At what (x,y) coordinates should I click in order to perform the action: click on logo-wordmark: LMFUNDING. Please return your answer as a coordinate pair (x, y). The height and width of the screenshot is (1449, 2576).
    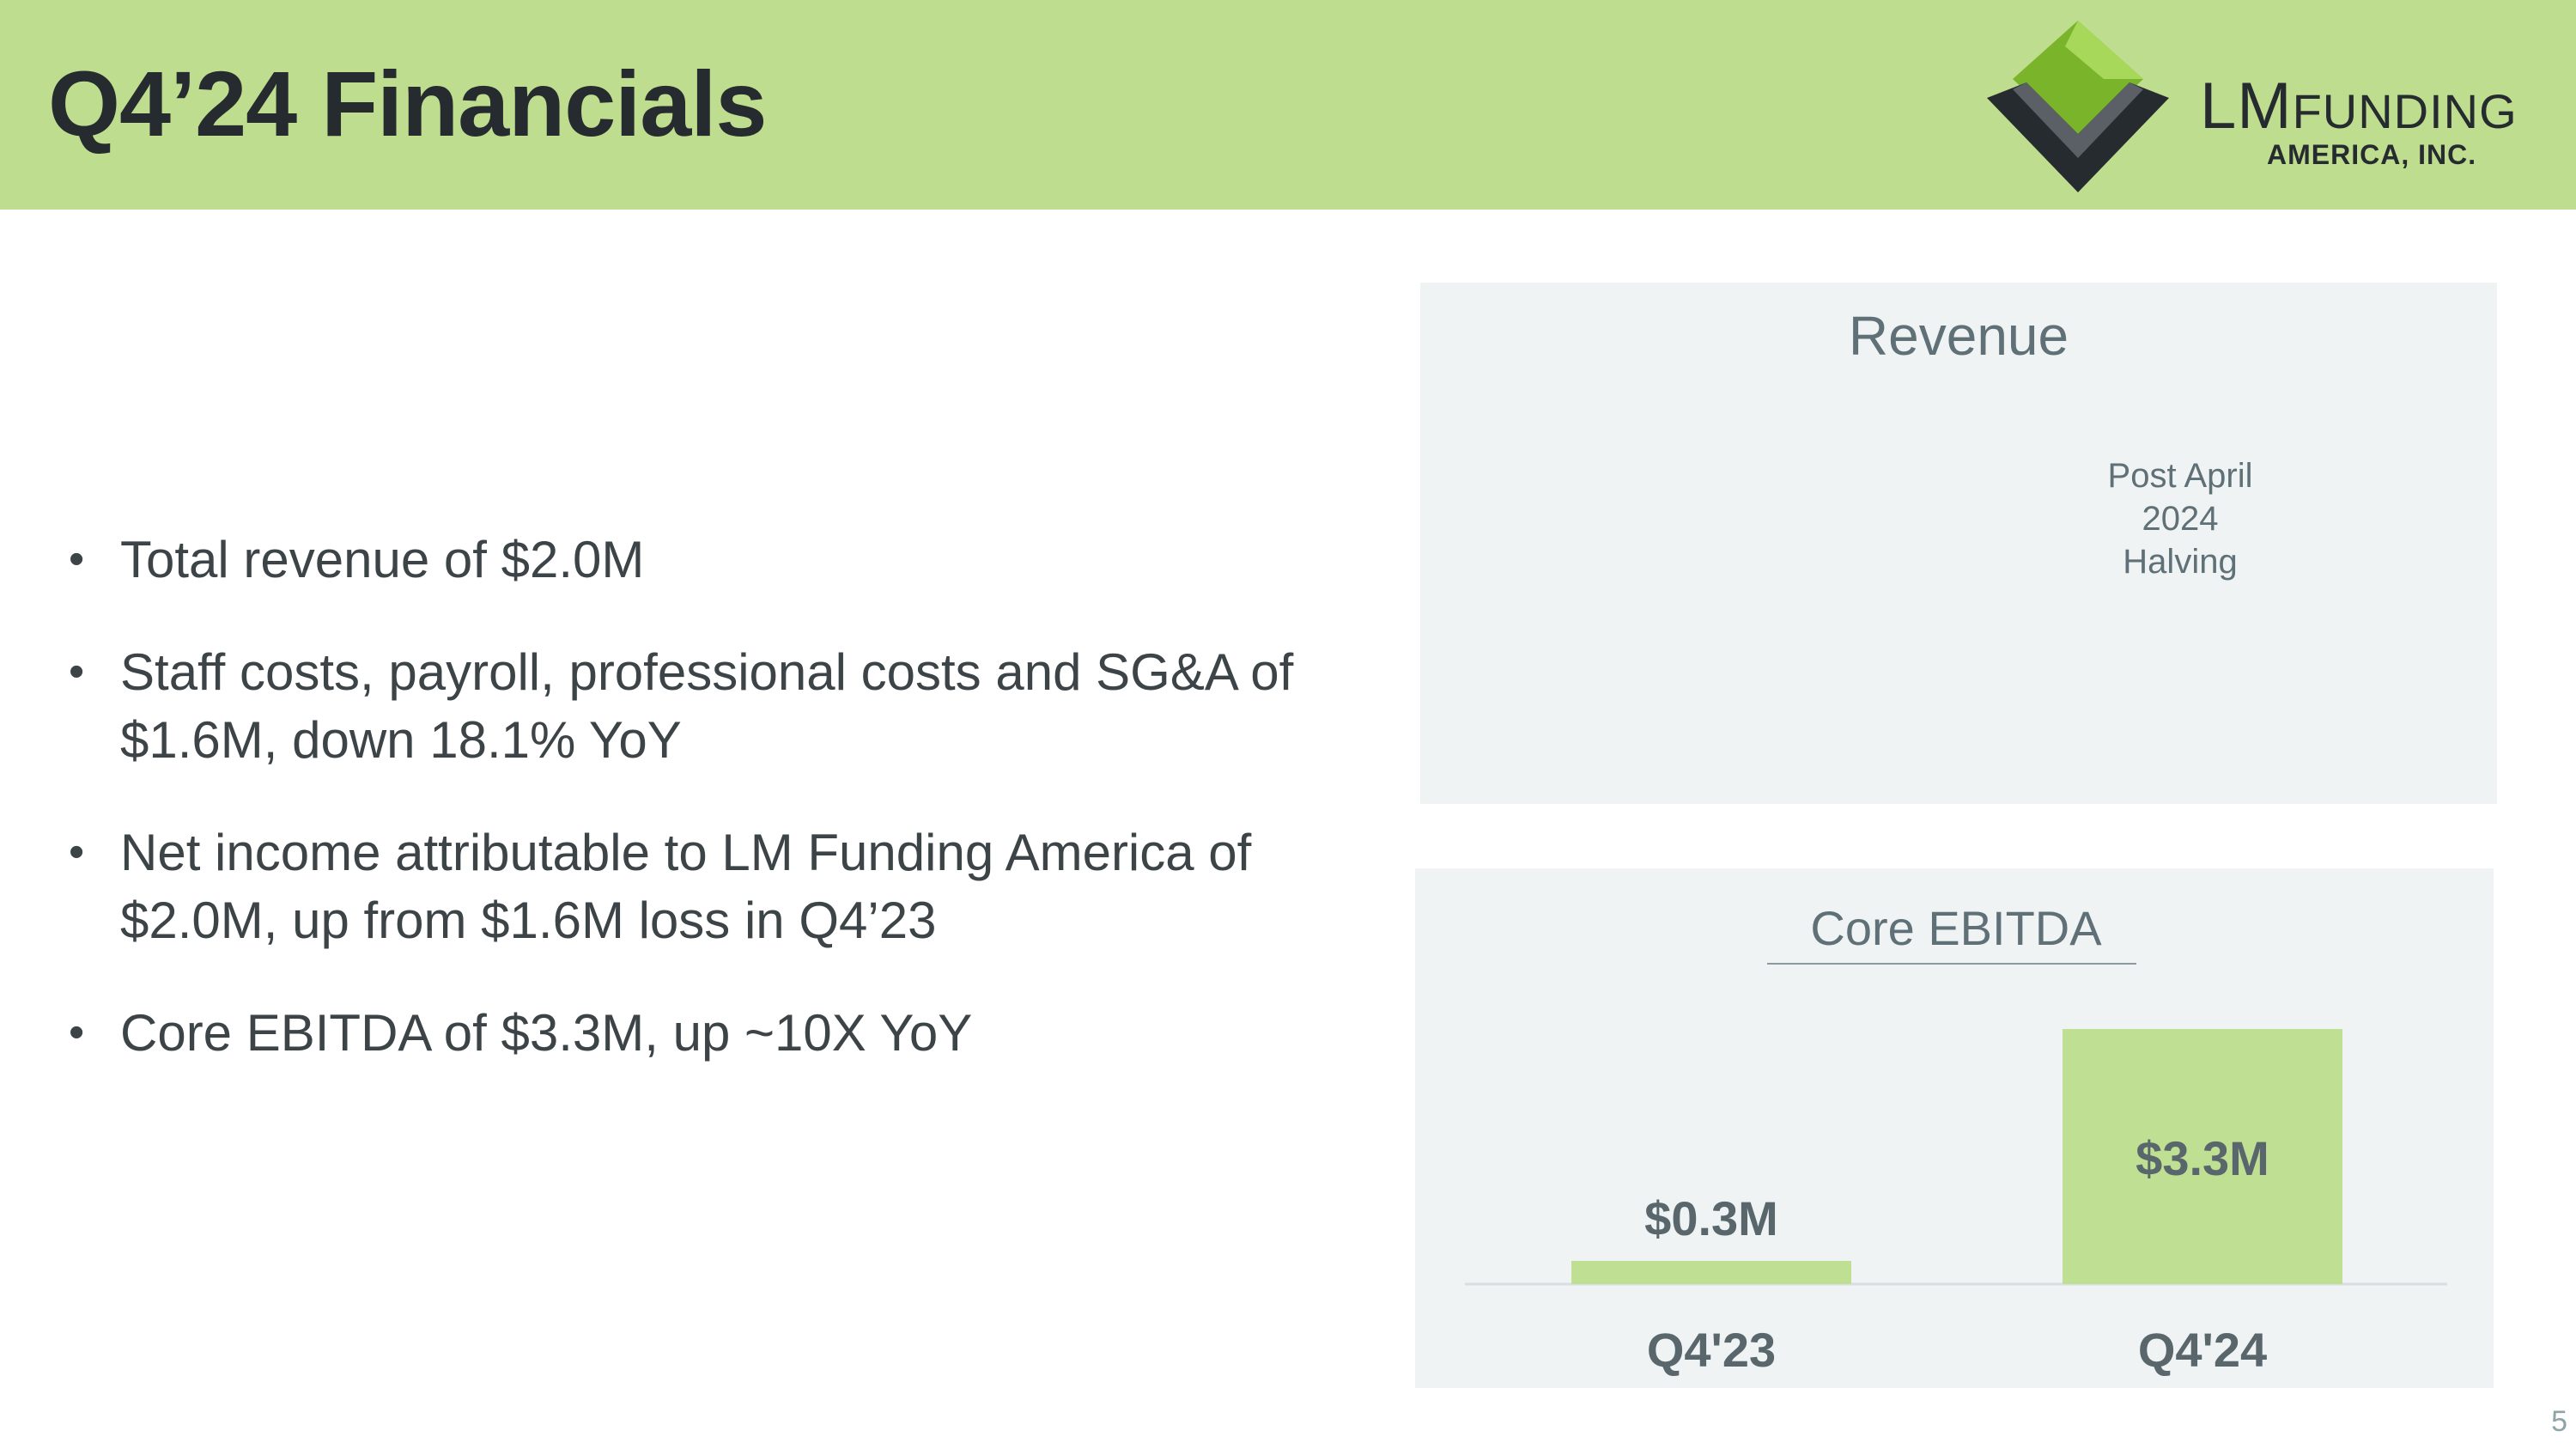
    Looking at the image, I should click on (2359, 106).